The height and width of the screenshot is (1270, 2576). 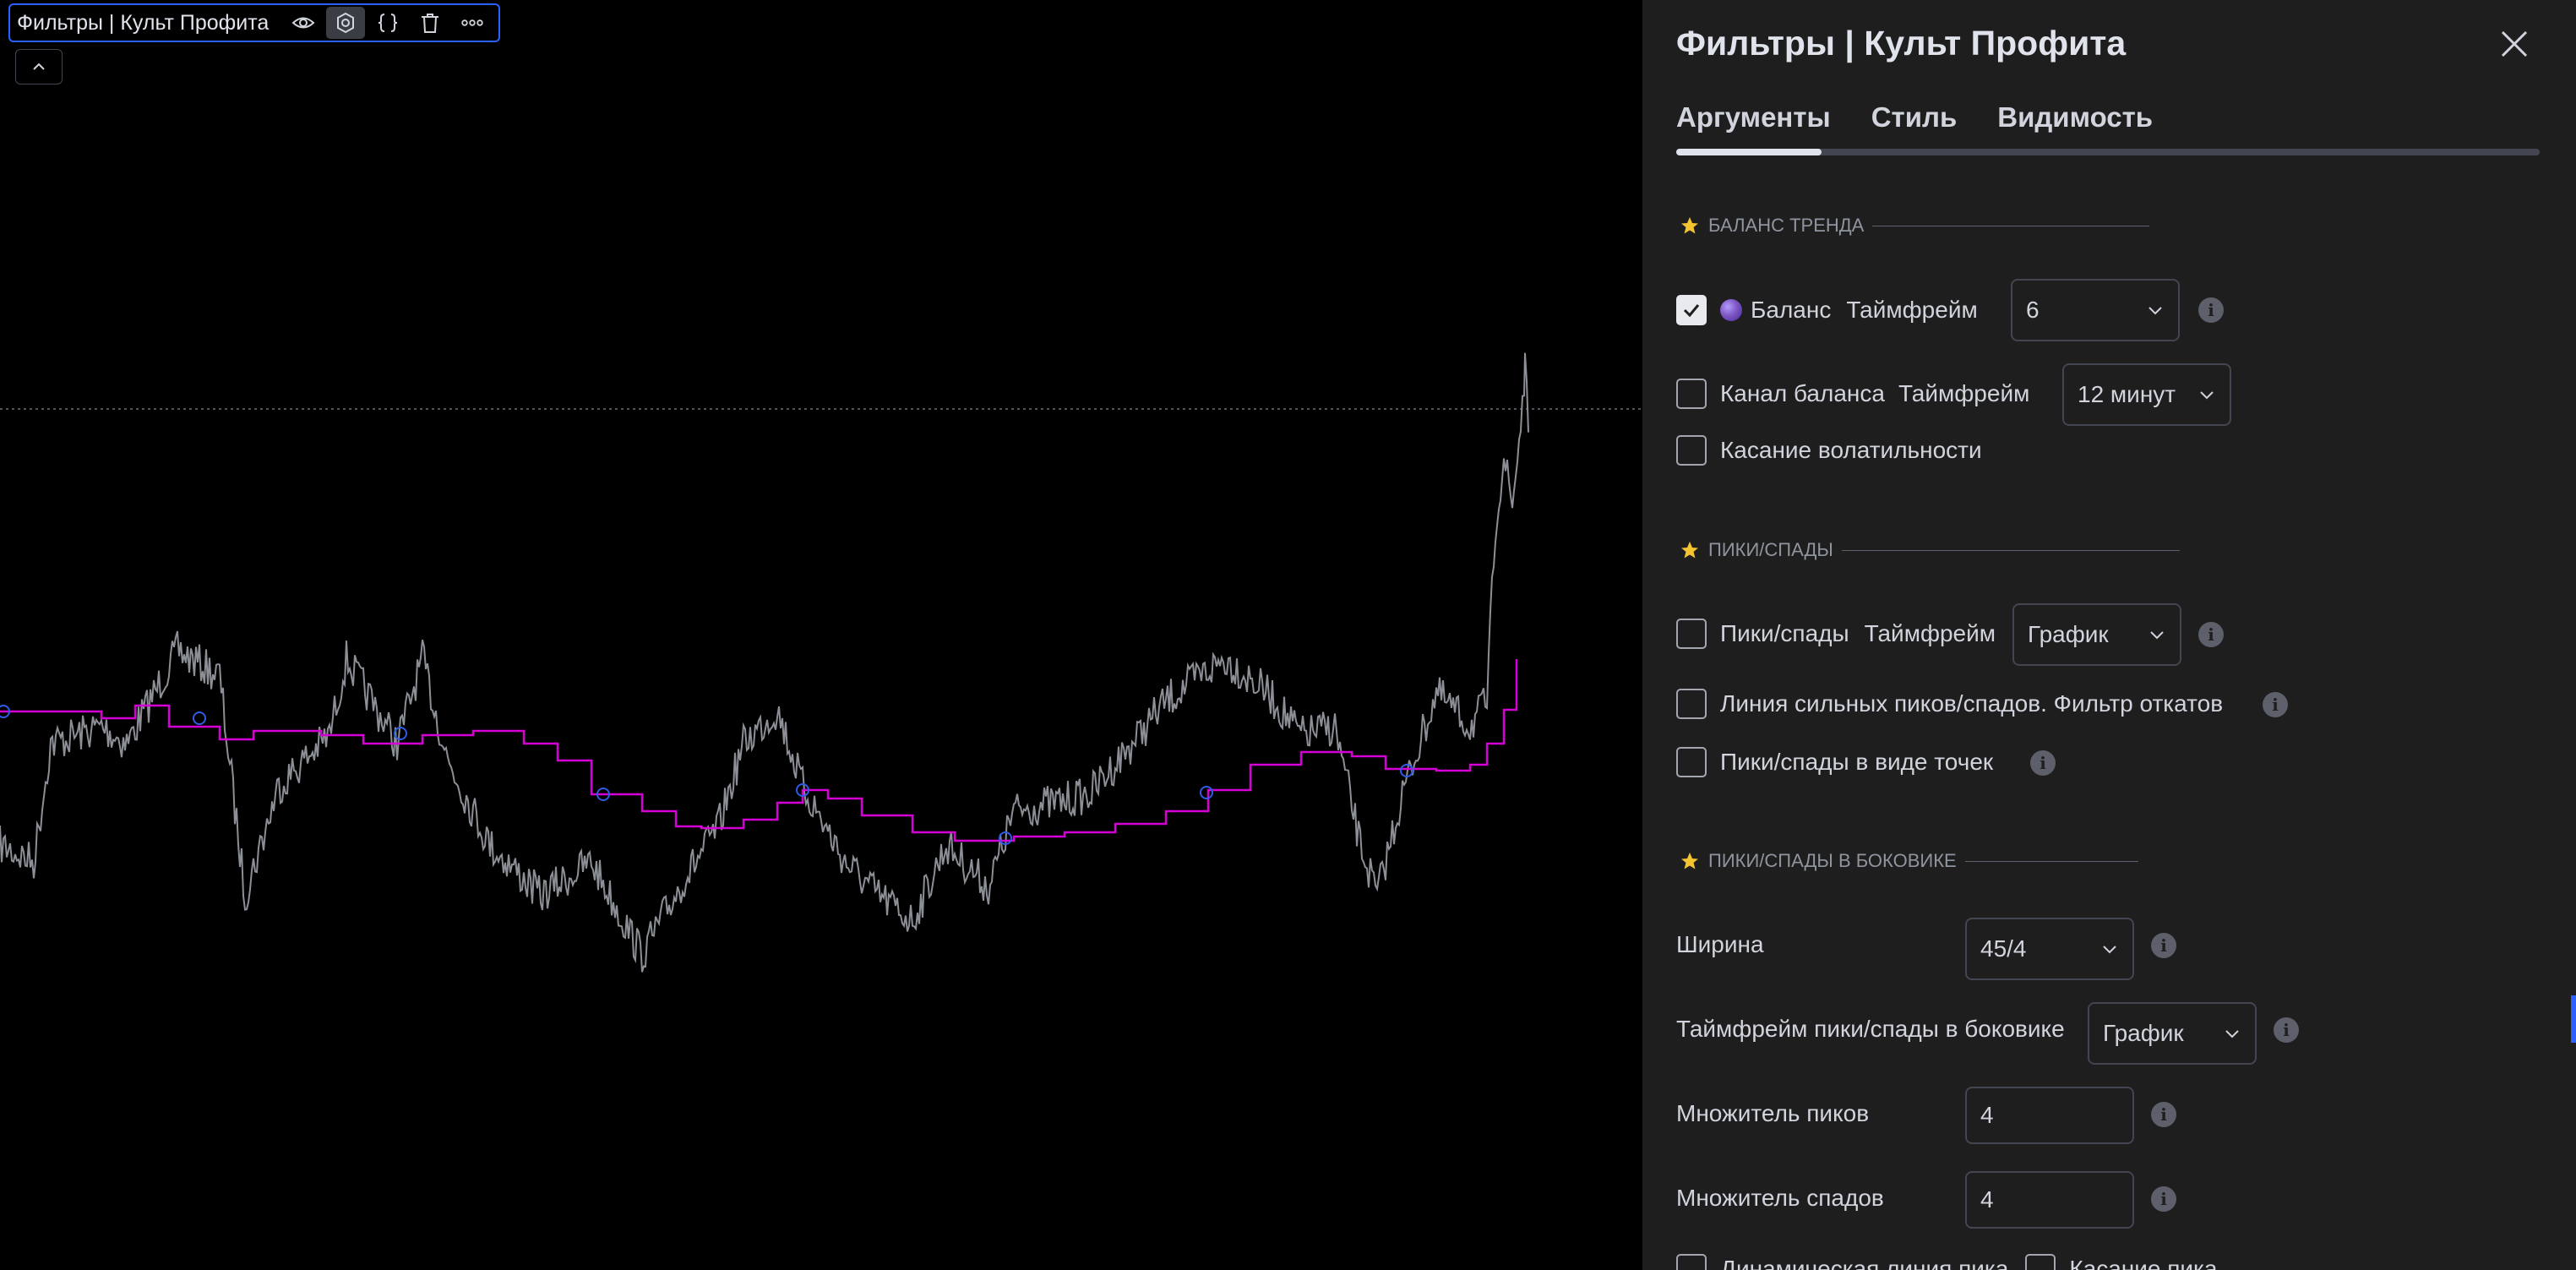 What do you see at coordinates (2095, 310) in the screenshot?
I see `balance-timeframe-select: 6` at bounding box center [2095, 310].